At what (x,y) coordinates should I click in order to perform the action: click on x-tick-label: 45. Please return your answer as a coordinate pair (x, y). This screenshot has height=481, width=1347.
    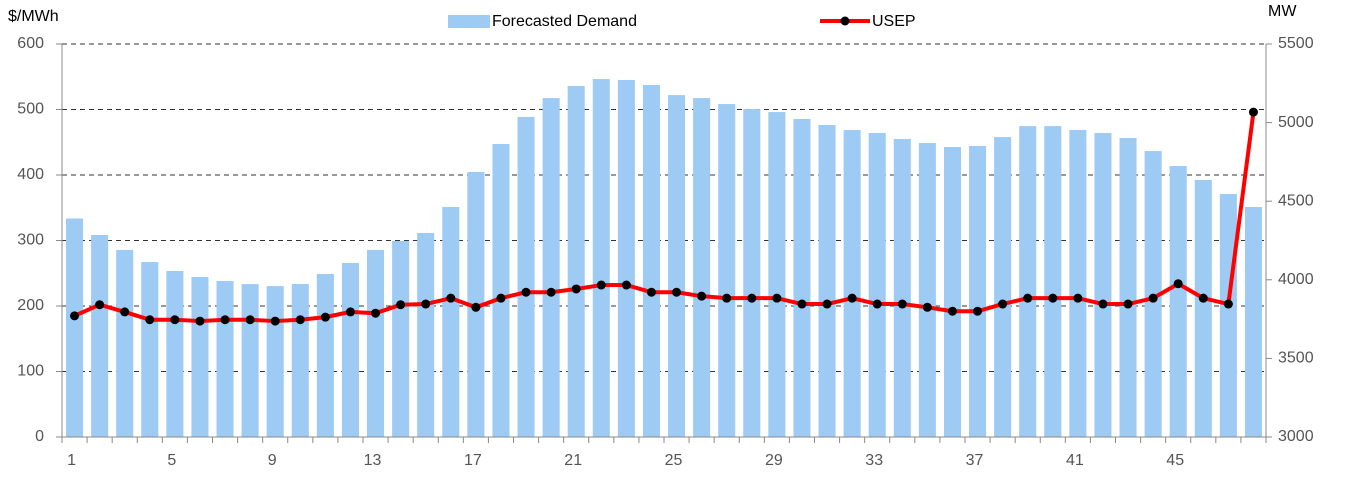
    Looking at the image, I should click on (1175, 460).